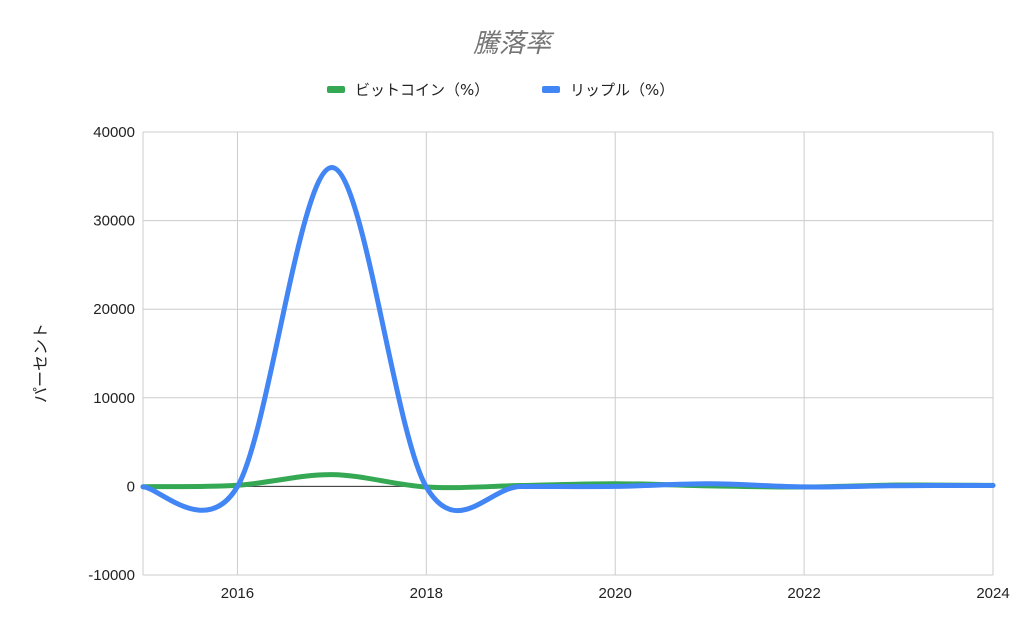 The height and width of the screenshot is (635, 1024). Describe the element at coordinates (422, 90) in the screenshot. I see `legend-label-bitcoin: ビットコイン（%）` at that location.